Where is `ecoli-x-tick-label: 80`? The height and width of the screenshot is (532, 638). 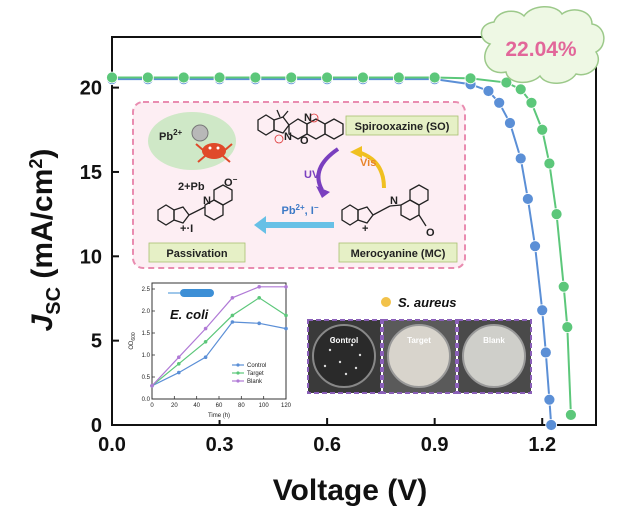
ecoli-x-tick-label: 80 is located at coordinates (241, 406).